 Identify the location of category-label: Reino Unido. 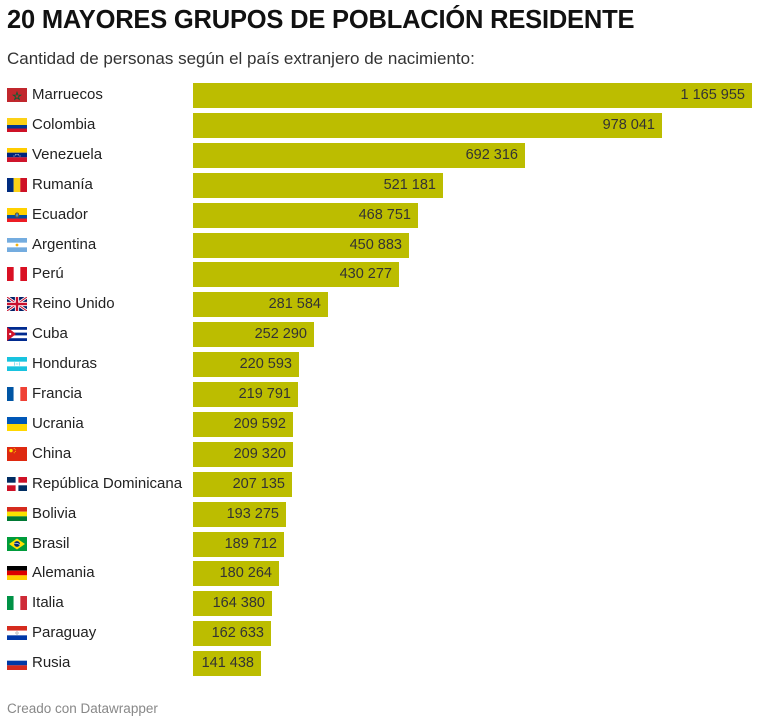
(73, 304).